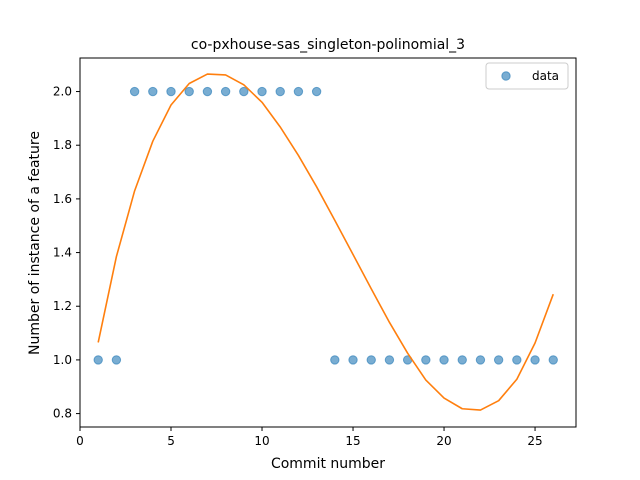 Image resolution: width=640 pixels, height=480 pixels. I want to click on x-tick-label: 5, so click(171, 441).